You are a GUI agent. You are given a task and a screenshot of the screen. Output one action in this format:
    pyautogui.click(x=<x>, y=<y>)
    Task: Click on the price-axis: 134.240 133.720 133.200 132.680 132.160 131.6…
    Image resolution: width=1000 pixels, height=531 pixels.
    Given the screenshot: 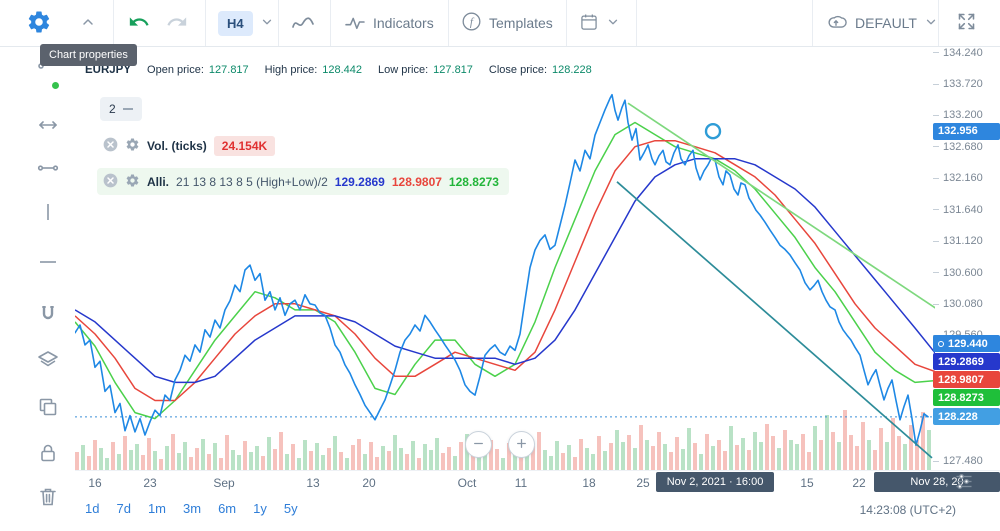 What is the action you would take?
    pyautogui.click(x=966, y=258)
    